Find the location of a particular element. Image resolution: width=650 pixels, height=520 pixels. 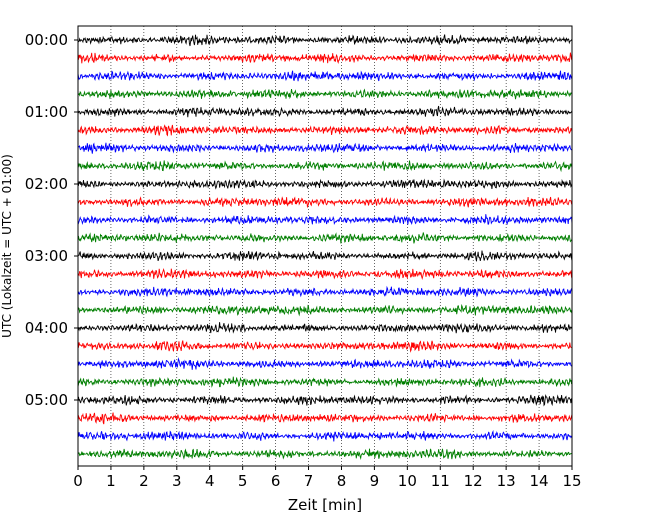

y-tick-label-5: 05:00 is located at coordinates (46, 400).